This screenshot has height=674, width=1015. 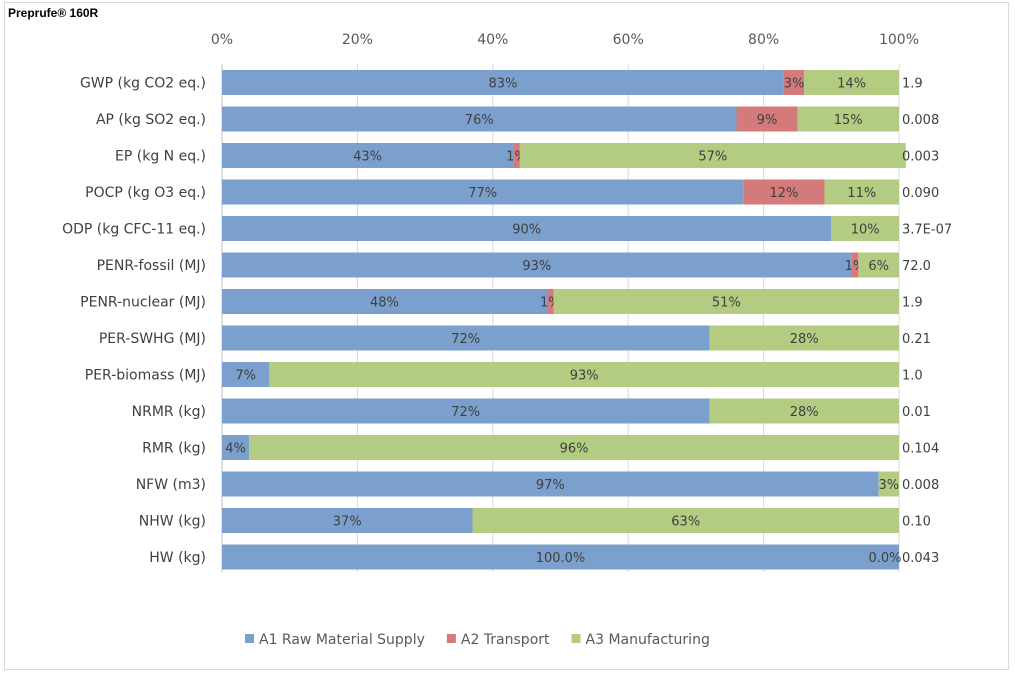 What do you see at coordinates (143, 303) in the screenshot?
I see `category-label: PENR-nuclear (MJ)` at bounding box center [143, 303].